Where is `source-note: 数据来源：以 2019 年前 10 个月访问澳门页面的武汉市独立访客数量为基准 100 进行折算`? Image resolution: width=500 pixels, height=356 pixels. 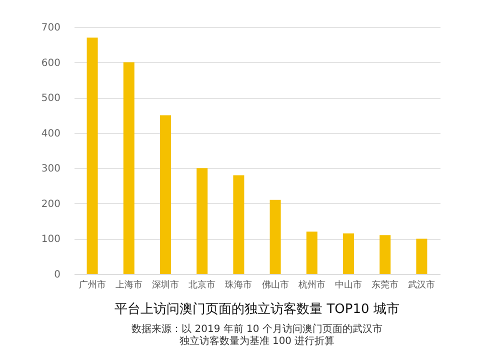
source-note: 数据来源：以 2019 年前 10 个月访问澳门页面的武汉市独立访客数量为基准 100 进行折算 is located at coordinates (257, 335).